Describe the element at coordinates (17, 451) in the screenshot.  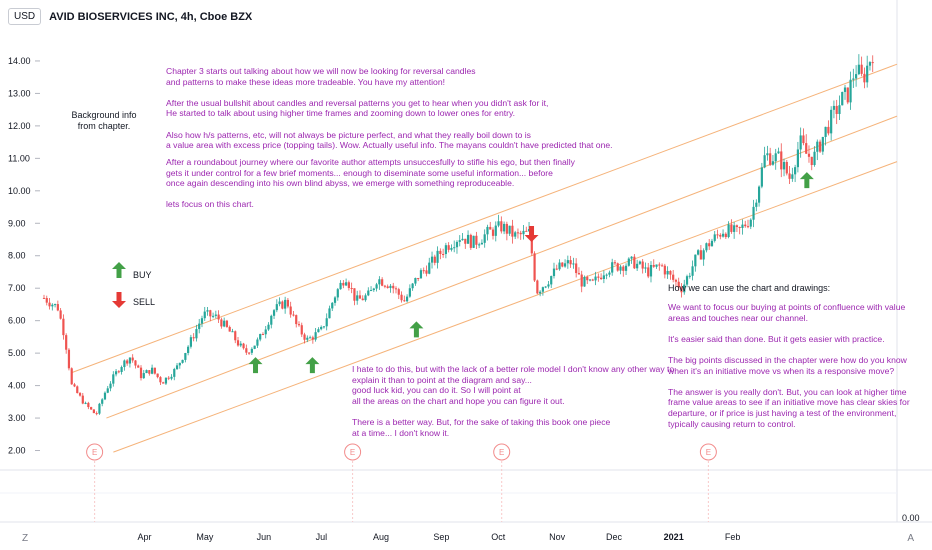
I see `y-tick-label: 2.00` at that location.